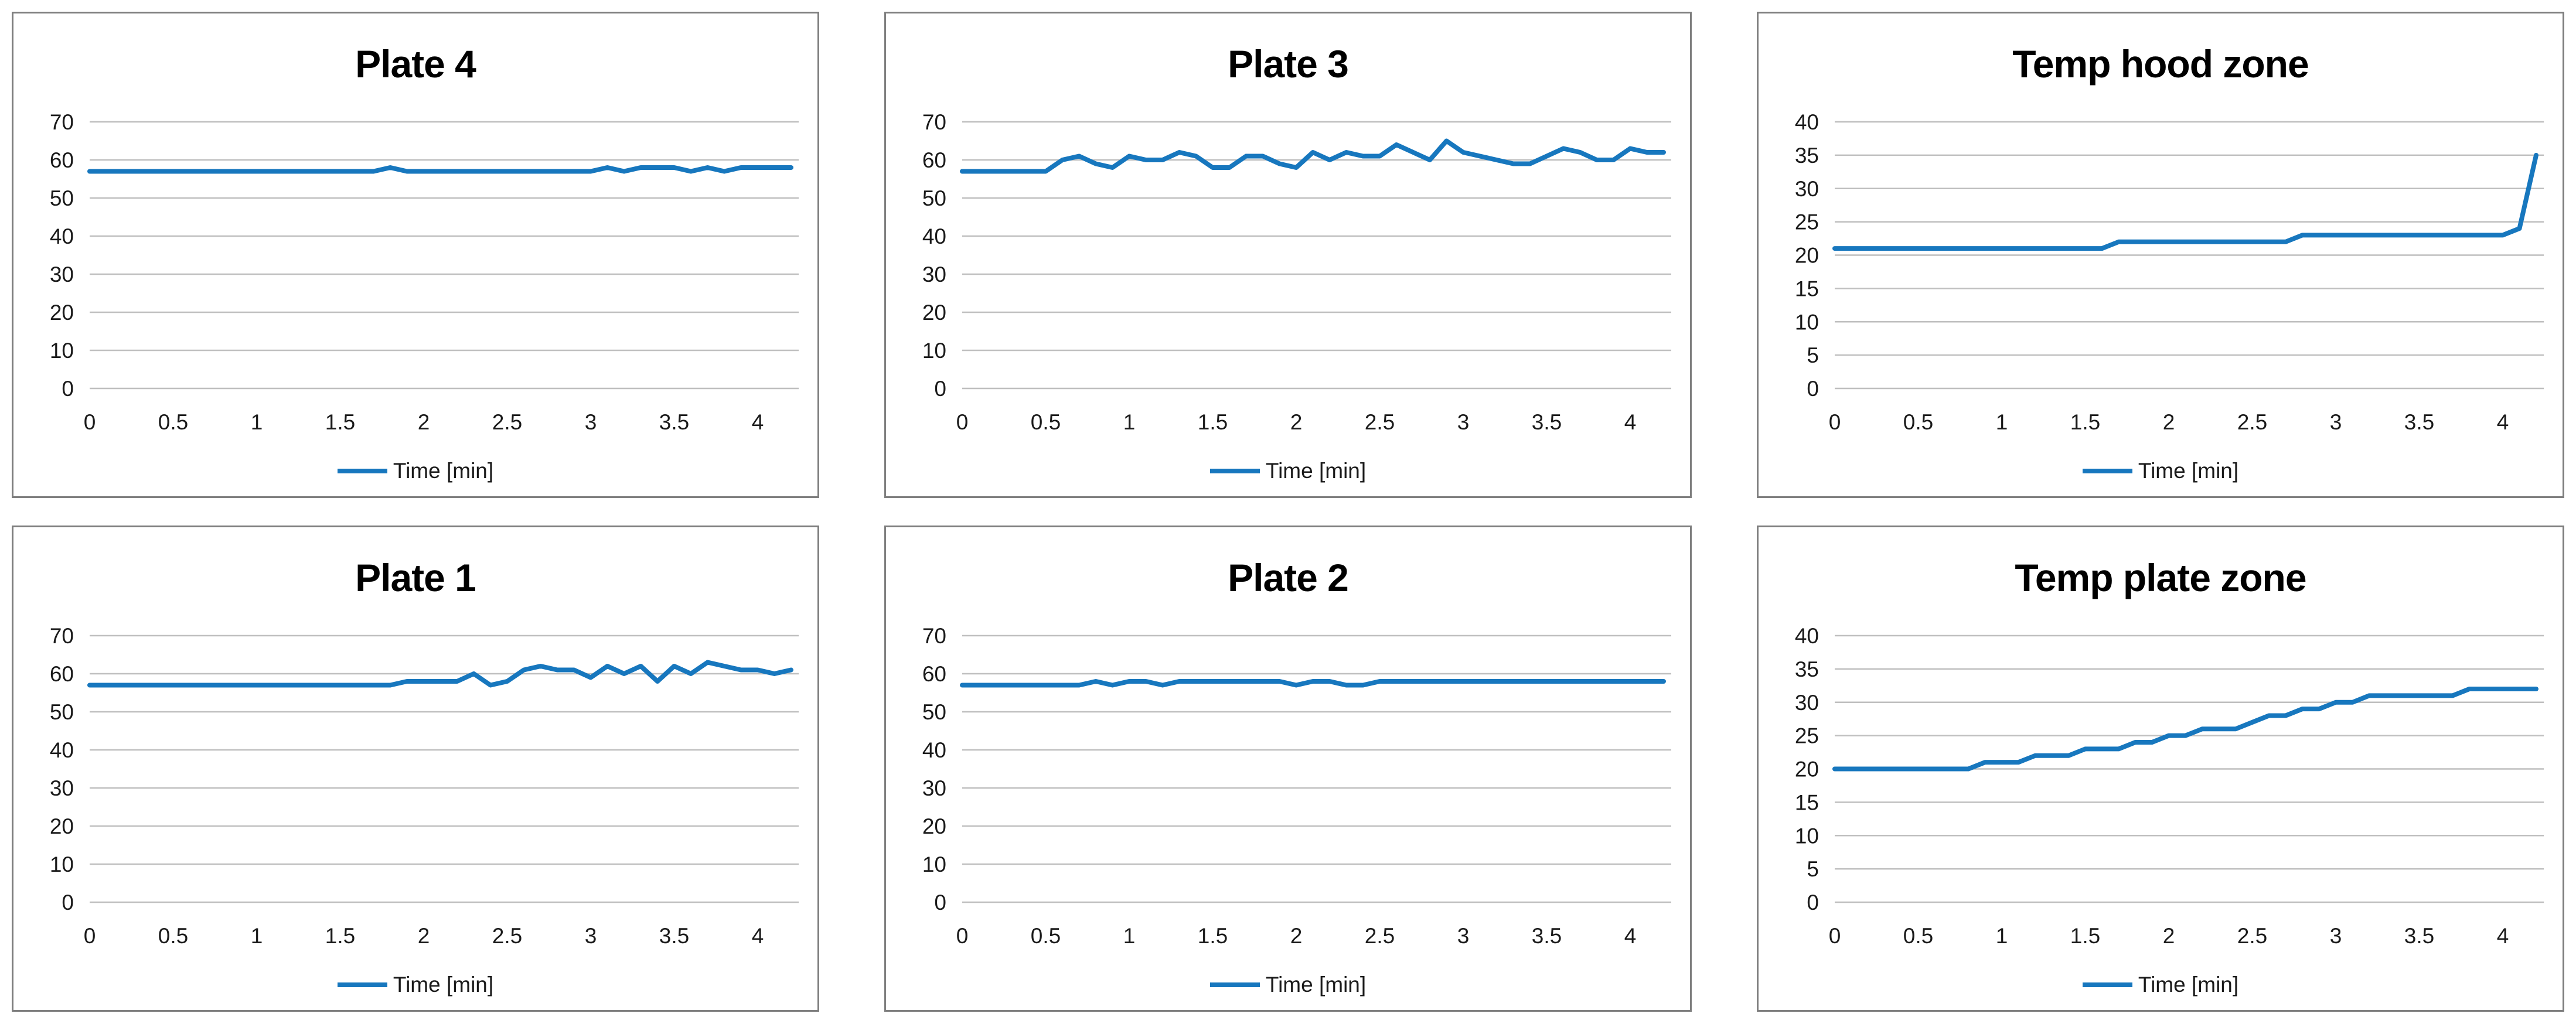 This screenshot has width=2576, height=1027. What do you see at coordinates (1813, 355) in the screenshot?
I see `svg-text: 5` at bounding box center [1813, 355].